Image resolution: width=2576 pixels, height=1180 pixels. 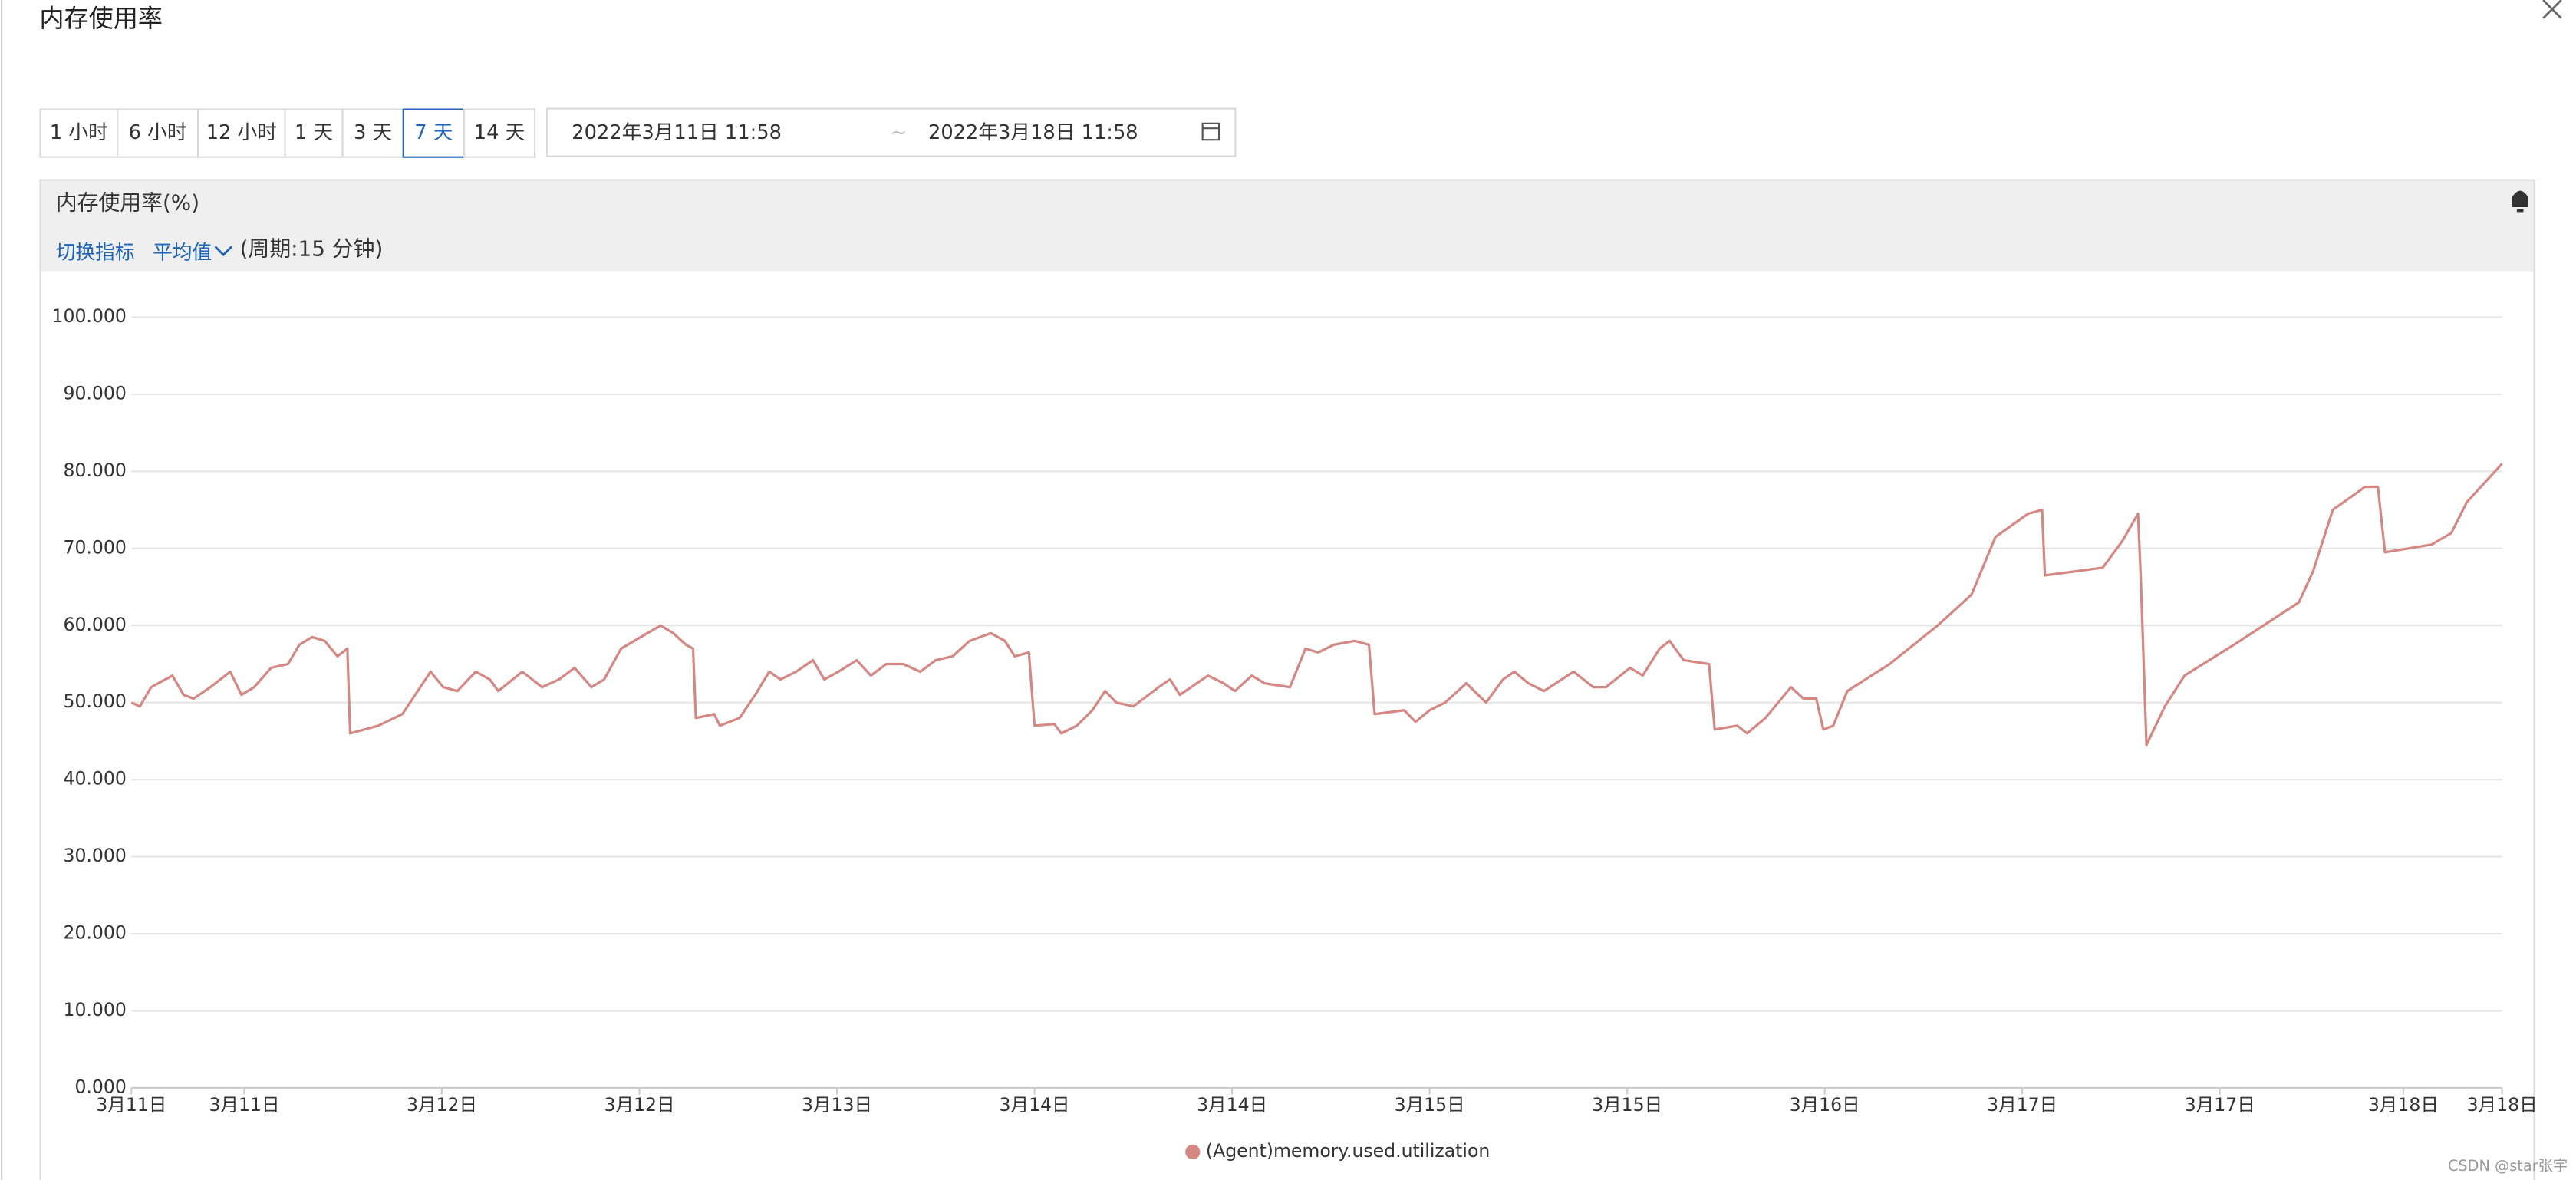 I want to click on calendar-box, so click(x=1210, y=131).